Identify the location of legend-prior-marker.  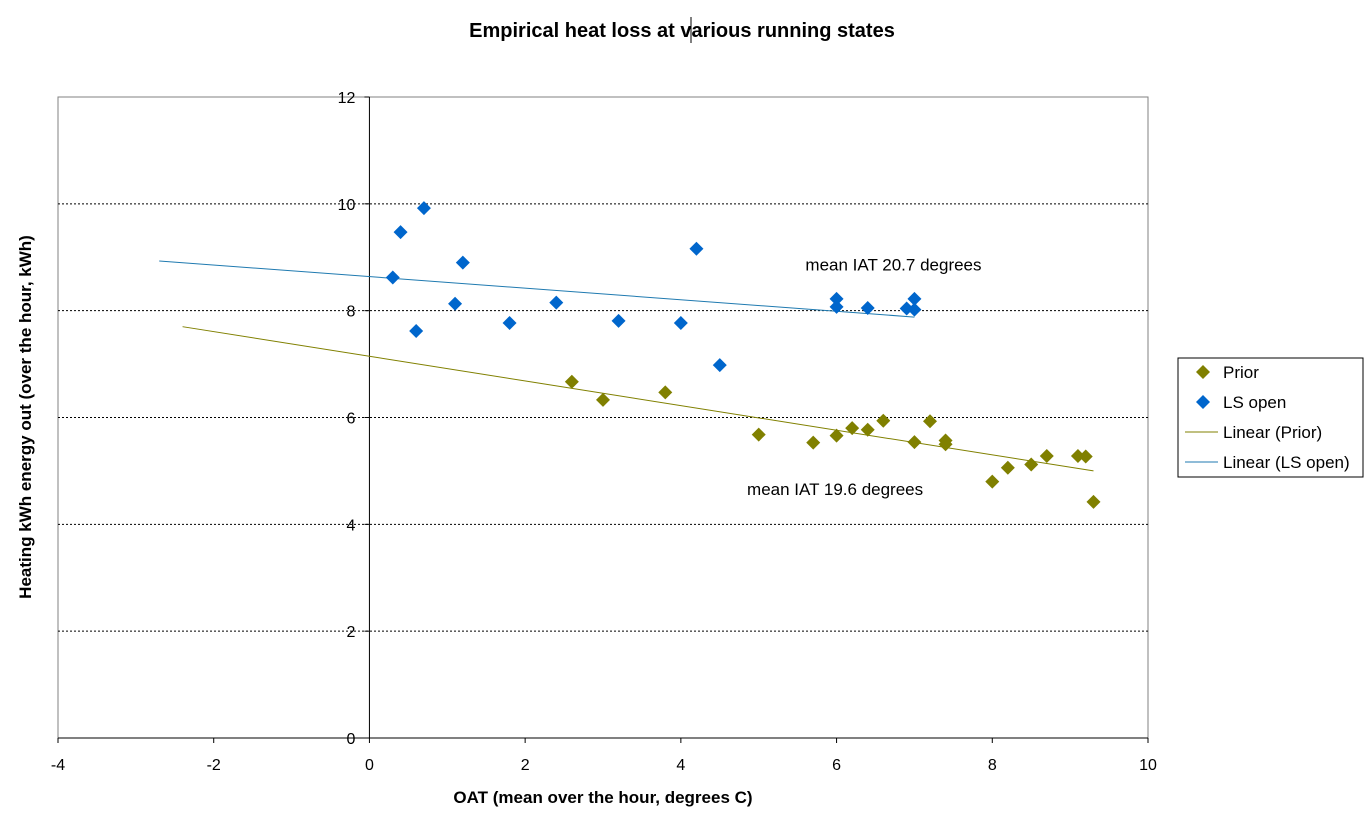
(1203, 372).